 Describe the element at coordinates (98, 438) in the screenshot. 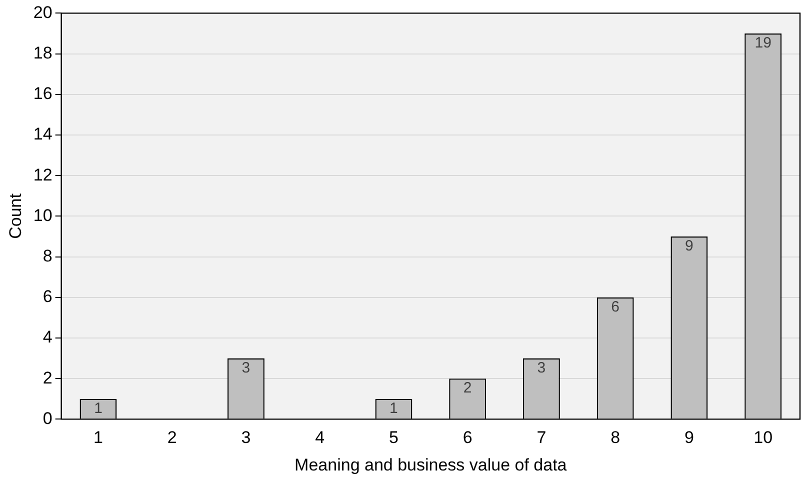

I see `x-tick-label: 1` at that location.